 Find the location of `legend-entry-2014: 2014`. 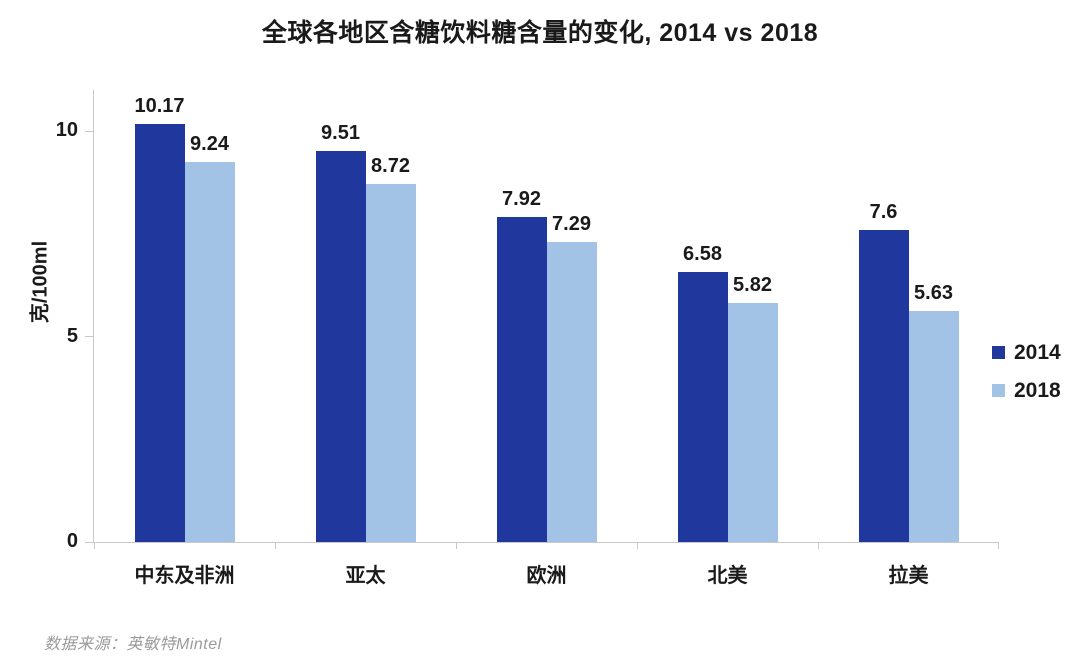

legend-entry-2014: 2014 is located at coordinates (1026, 352).